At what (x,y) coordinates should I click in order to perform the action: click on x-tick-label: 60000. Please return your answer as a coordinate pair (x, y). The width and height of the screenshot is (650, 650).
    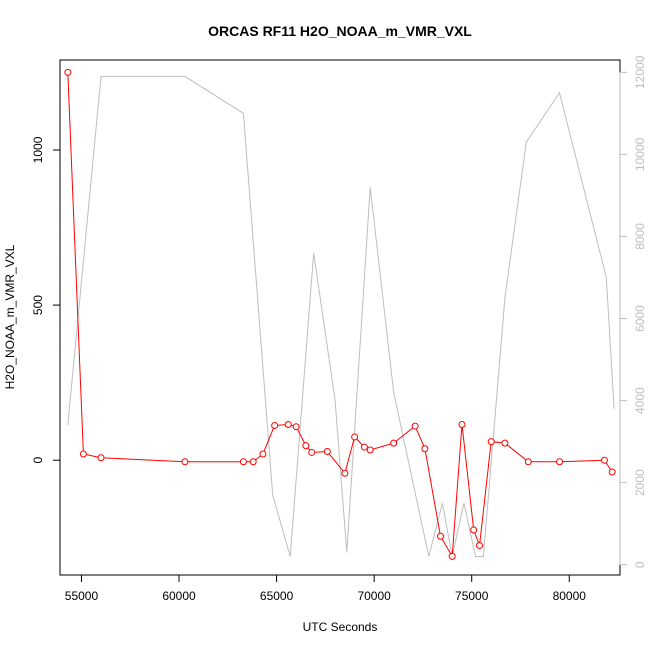
    Looking at the image, I should click on (179, 596).